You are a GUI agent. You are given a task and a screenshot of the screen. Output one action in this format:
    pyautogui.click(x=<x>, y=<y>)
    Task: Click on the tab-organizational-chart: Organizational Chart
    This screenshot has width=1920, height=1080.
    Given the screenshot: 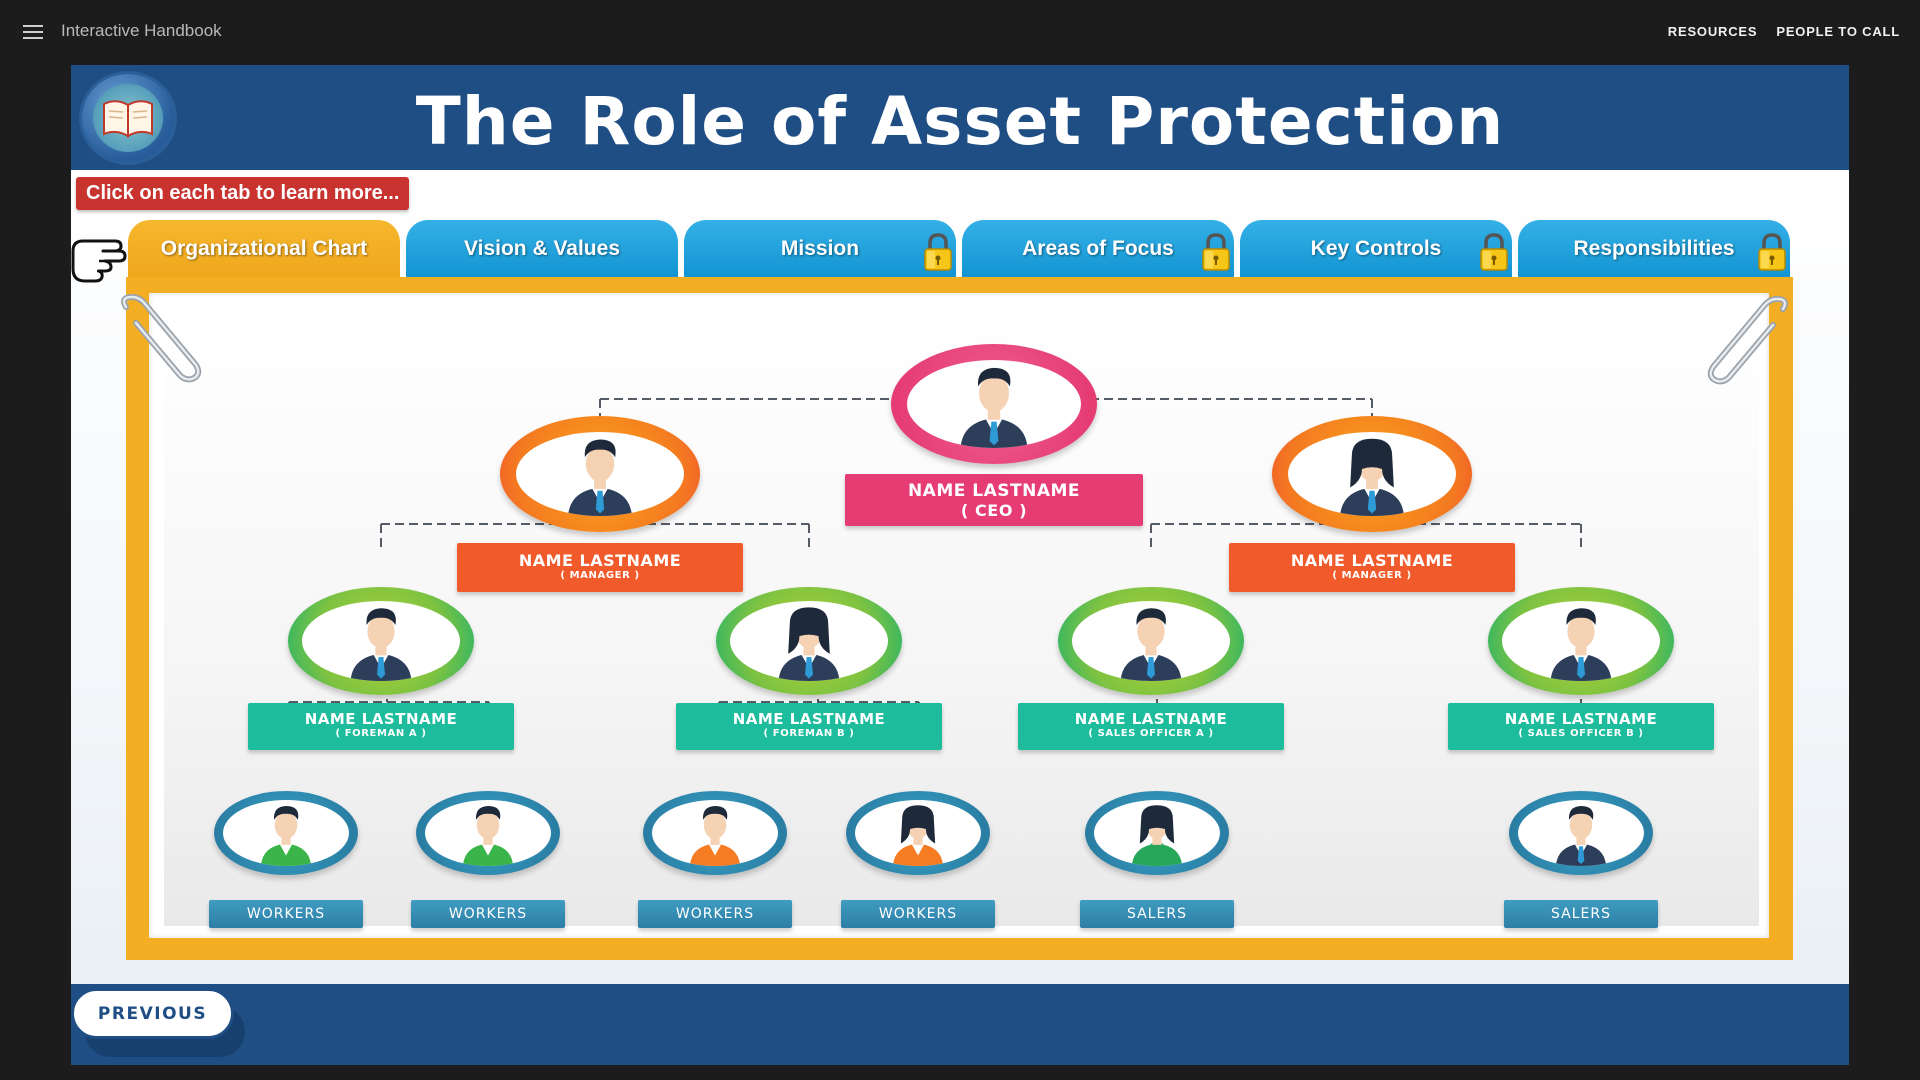 What is the action you would take?
    pyautogui.click(x=264, y=249)
    